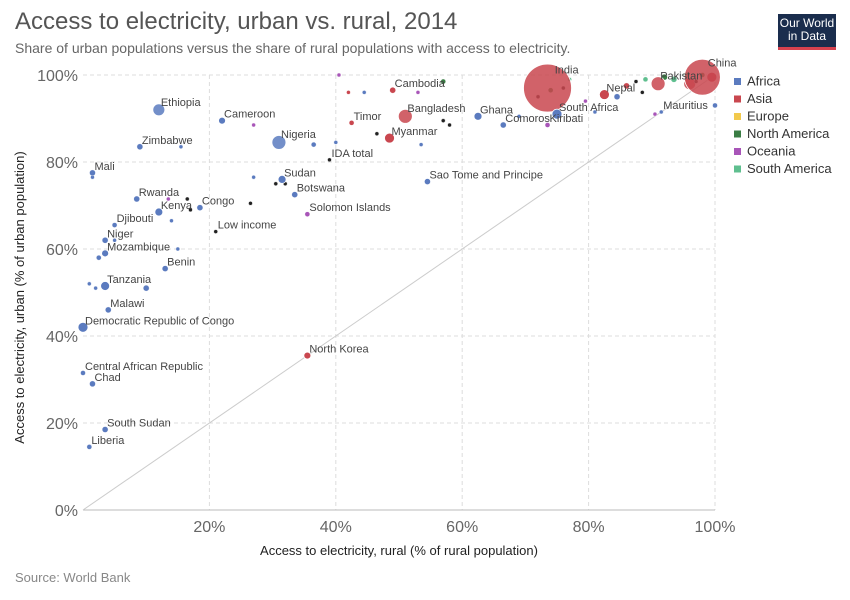  I want to click on data-point-nepal, so click(604, 94).